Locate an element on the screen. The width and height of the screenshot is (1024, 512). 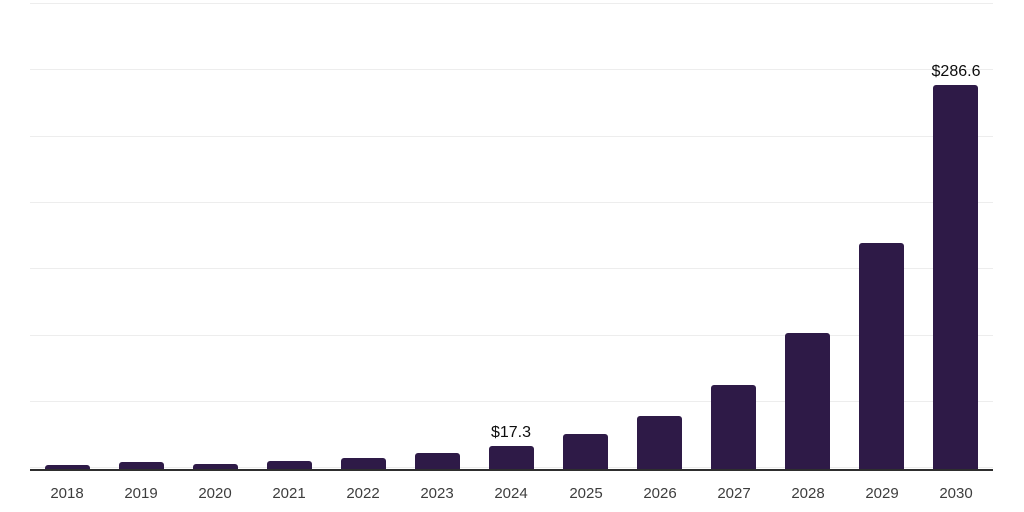
x-tick-label-2022: 2022 is located at coordinates (363, 493).